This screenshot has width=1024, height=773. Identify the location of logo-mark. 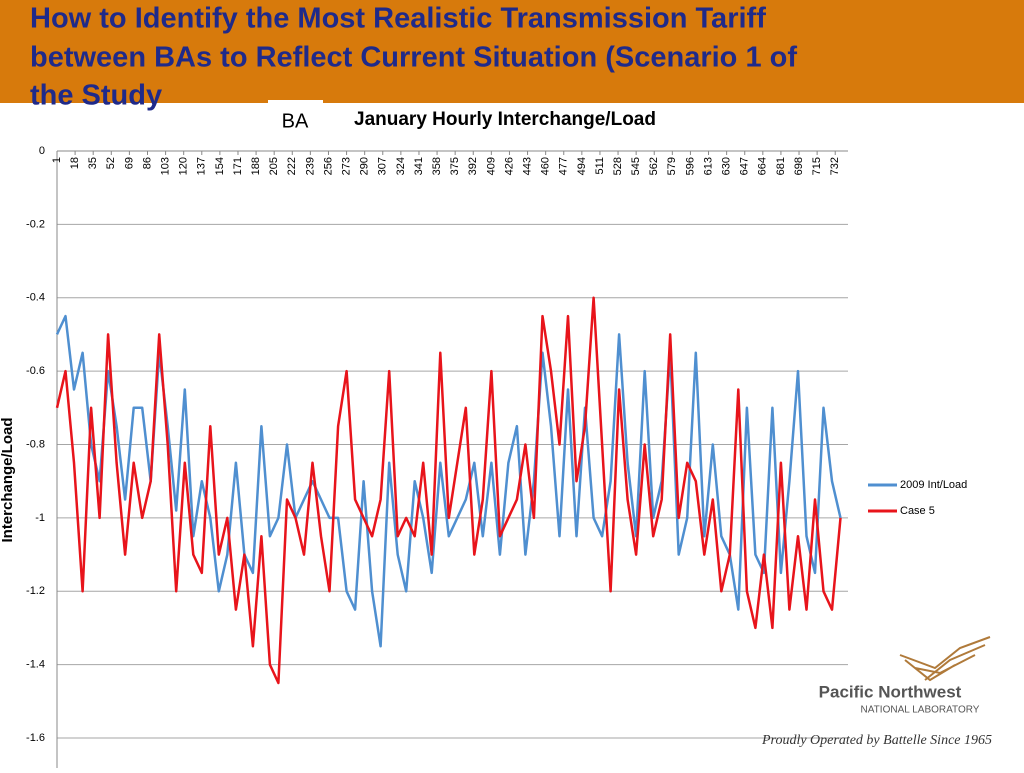
(945, 659).